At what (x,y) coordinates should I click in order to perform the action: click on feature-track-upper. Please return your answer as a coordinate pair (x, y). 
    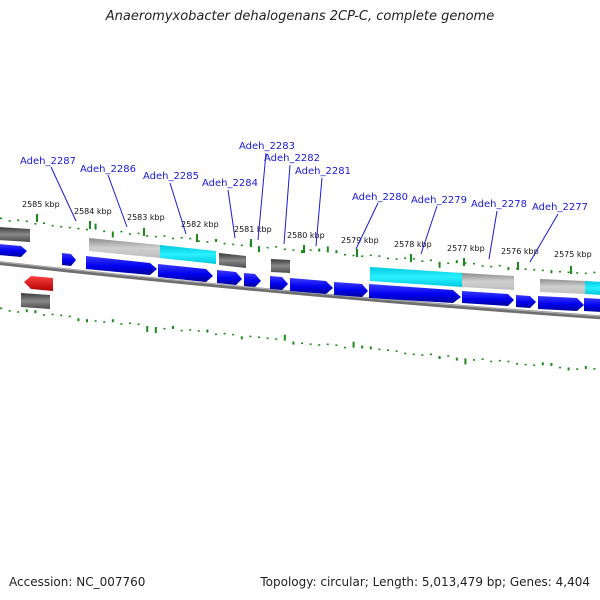
    Looking at the image, I should click on (300, 261).